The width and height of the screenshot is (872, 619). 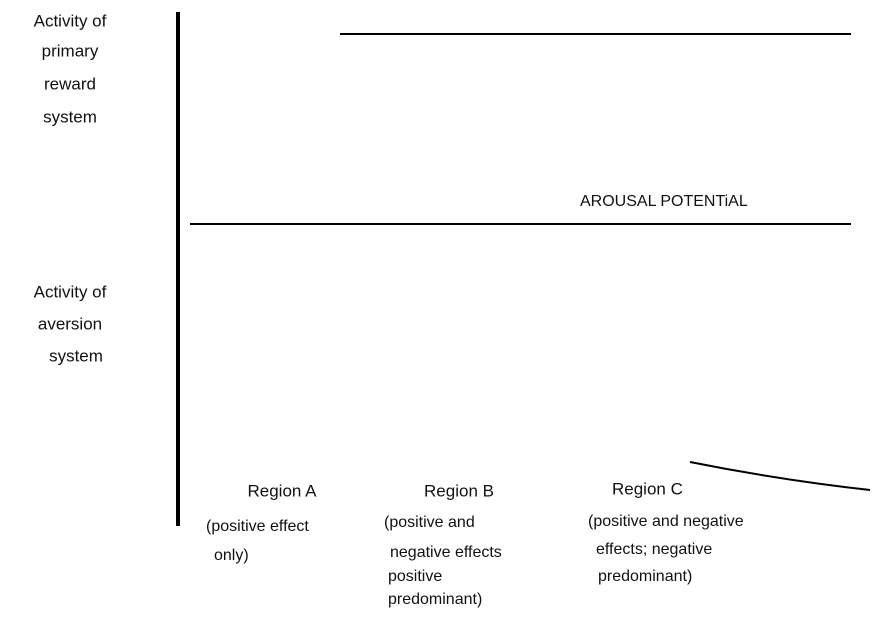 What do you see at coordinates (780, 476) in the screenshot?
I see `aversion-curve` at bounding box center [780, 476].